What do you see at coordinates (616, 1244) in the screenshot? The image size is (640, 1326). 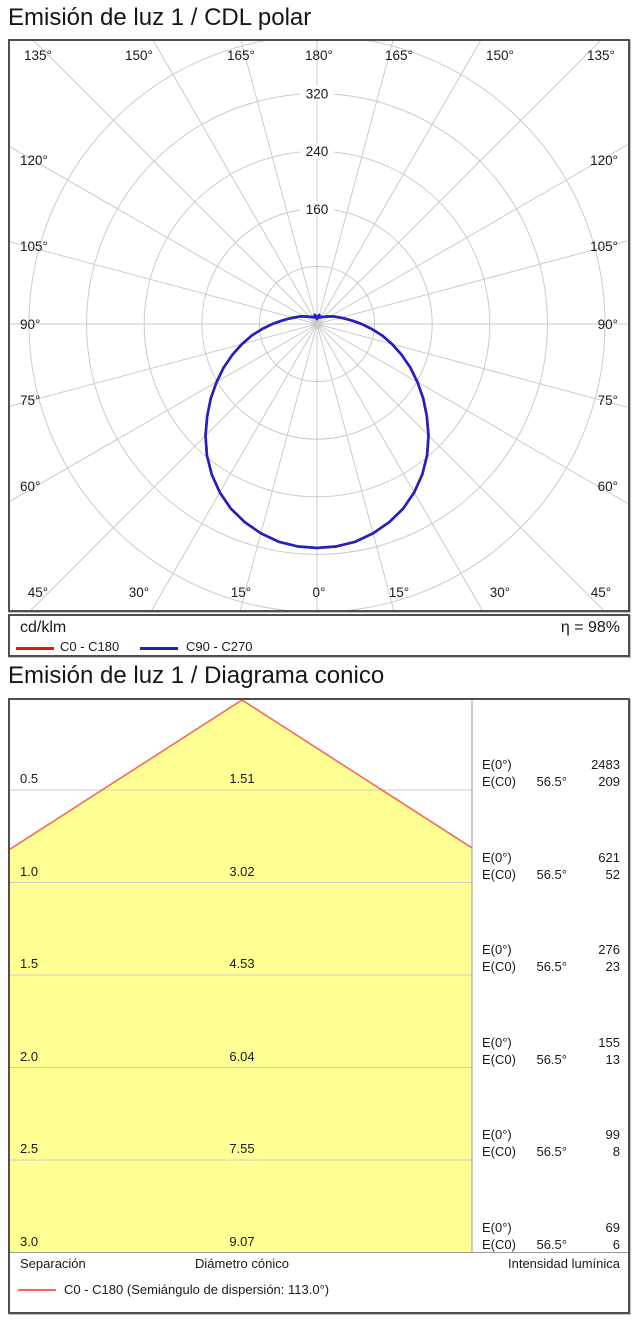 I see `ec0-value: 6` at bounding box center [616, 1244].